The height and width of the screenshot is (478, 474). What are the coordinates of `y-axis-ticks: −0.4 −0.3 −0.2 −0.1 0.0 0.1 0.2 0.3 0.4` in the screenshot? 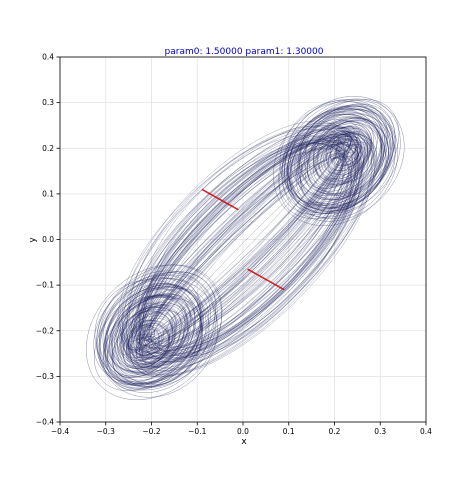 It's located at (48, 240).